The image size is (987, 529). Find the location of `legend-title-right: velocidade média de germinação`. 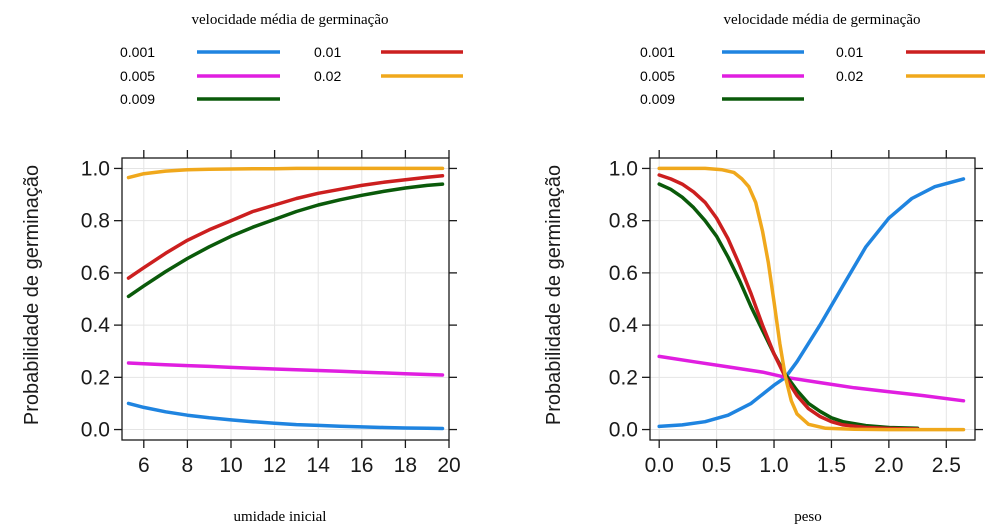

legend-title-right: velocidade média de germinação is located at coordinates (822, 20).